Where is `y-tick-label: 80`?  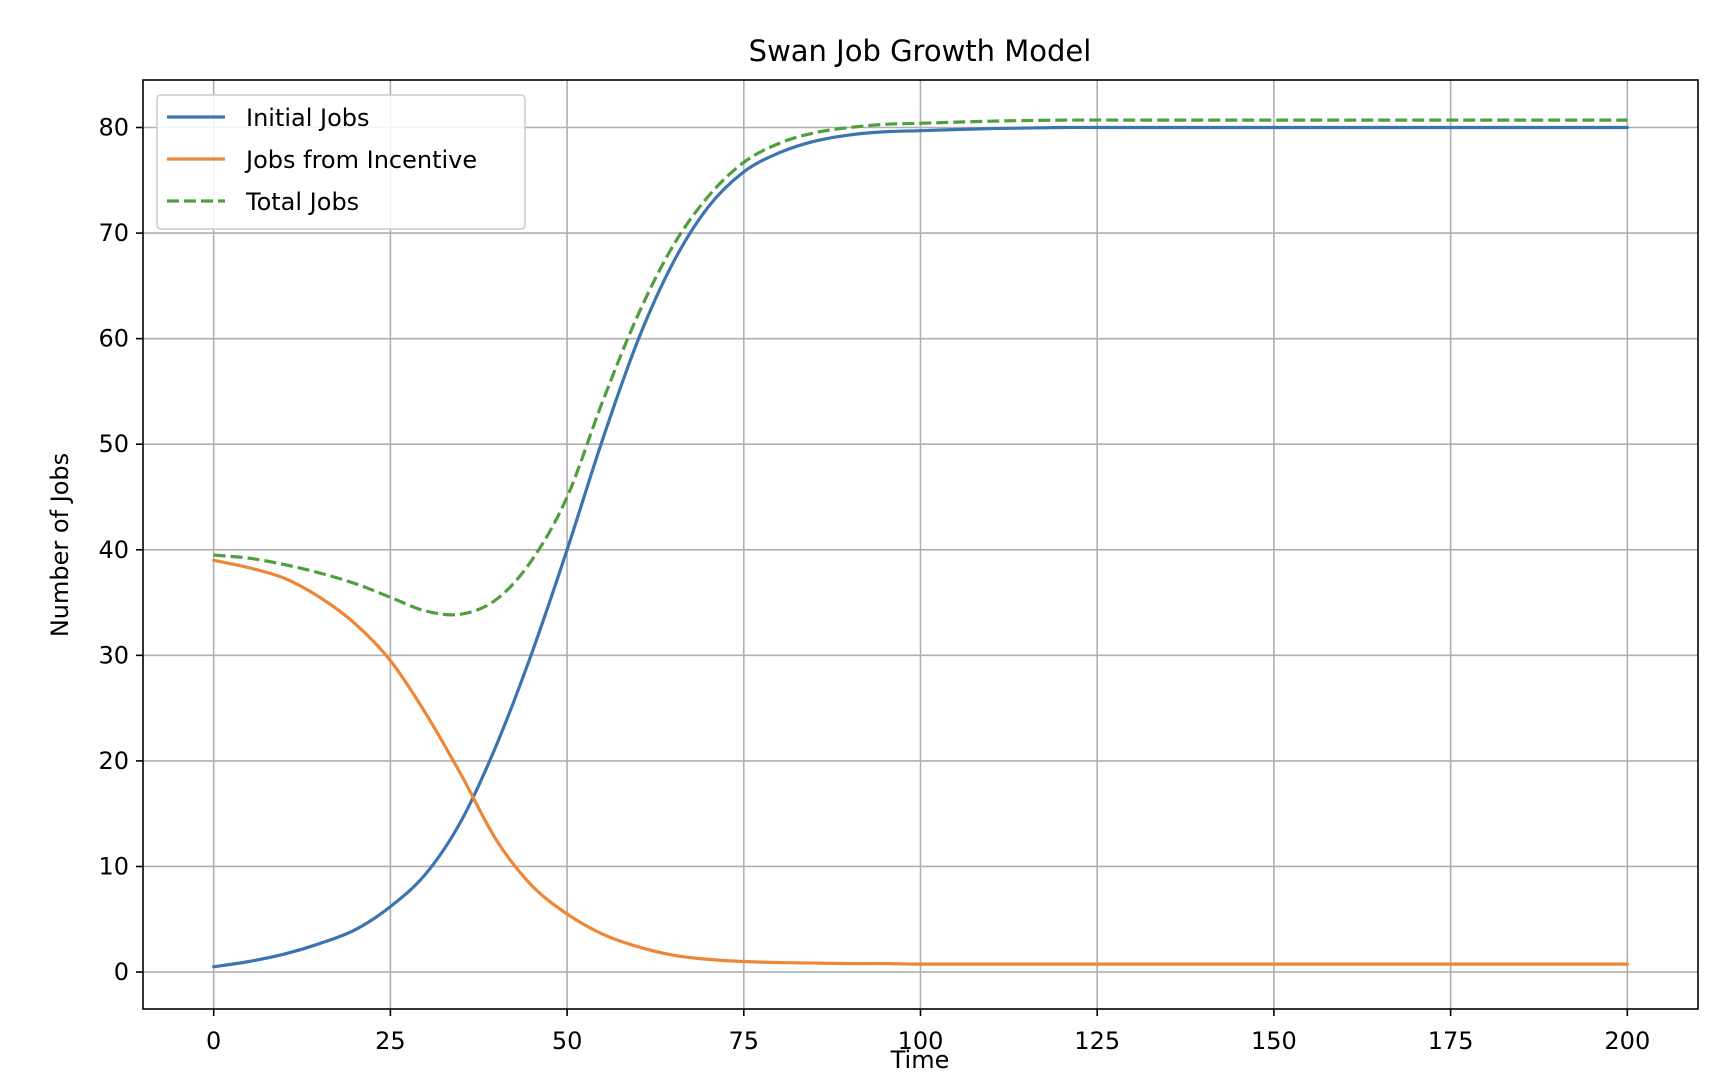 y-tick-label: 80 is located at coordinates (113, 128).